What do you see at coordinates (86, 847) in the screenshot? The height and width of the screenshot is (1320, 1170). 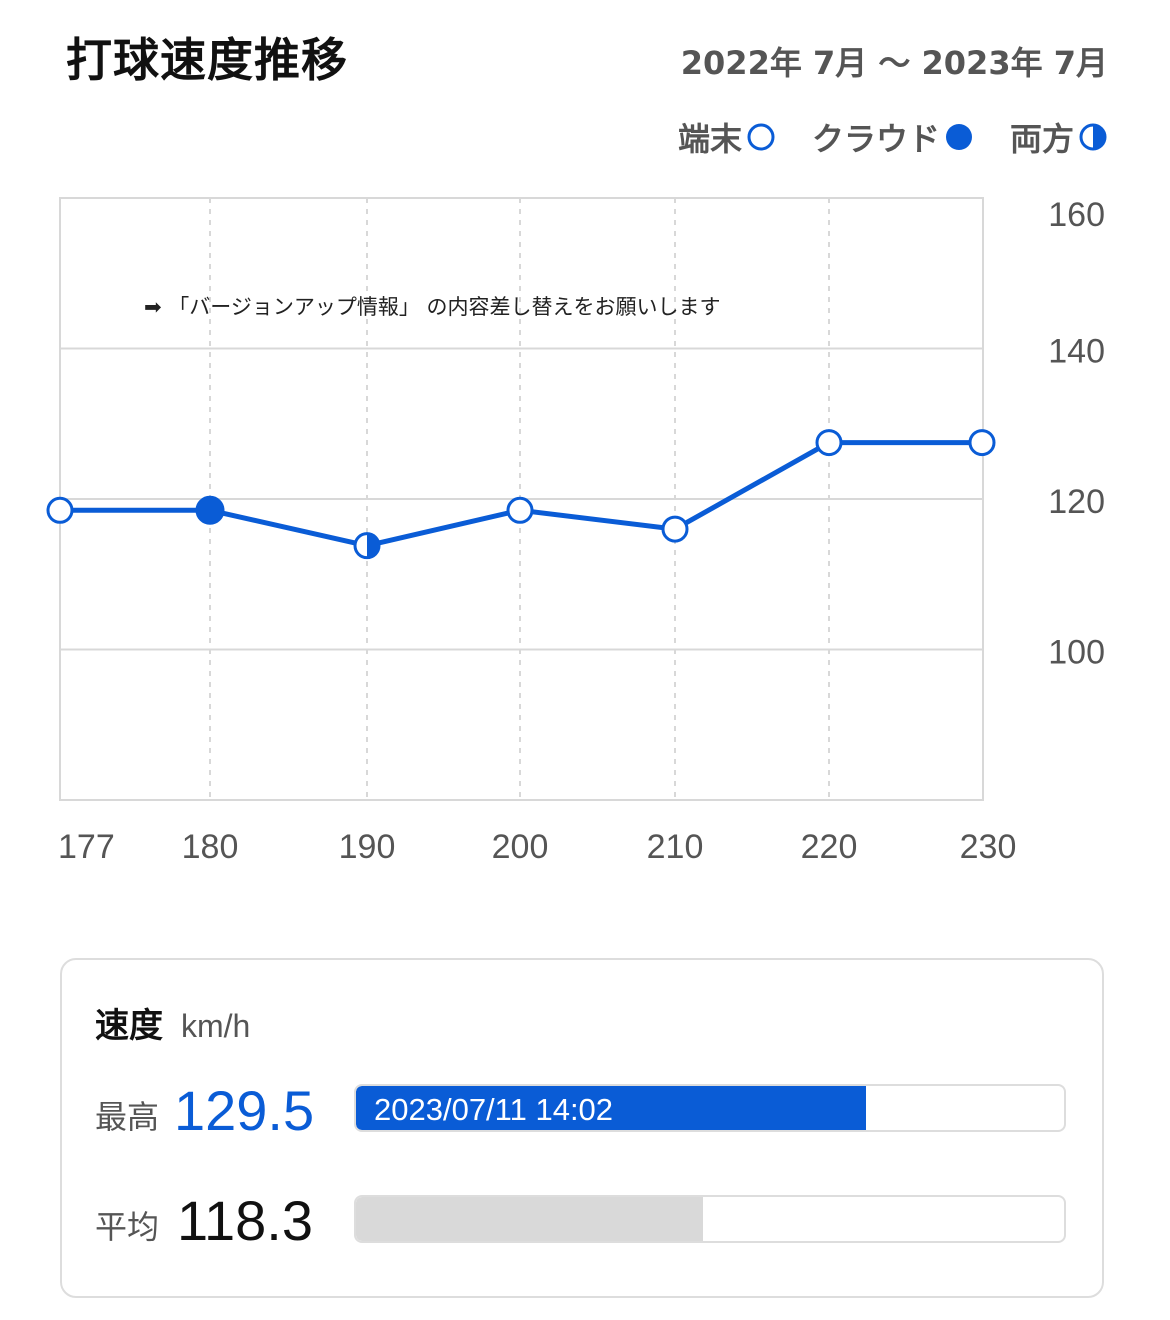 I see `x-tick-label: 177` at bounding box center [86, 847].